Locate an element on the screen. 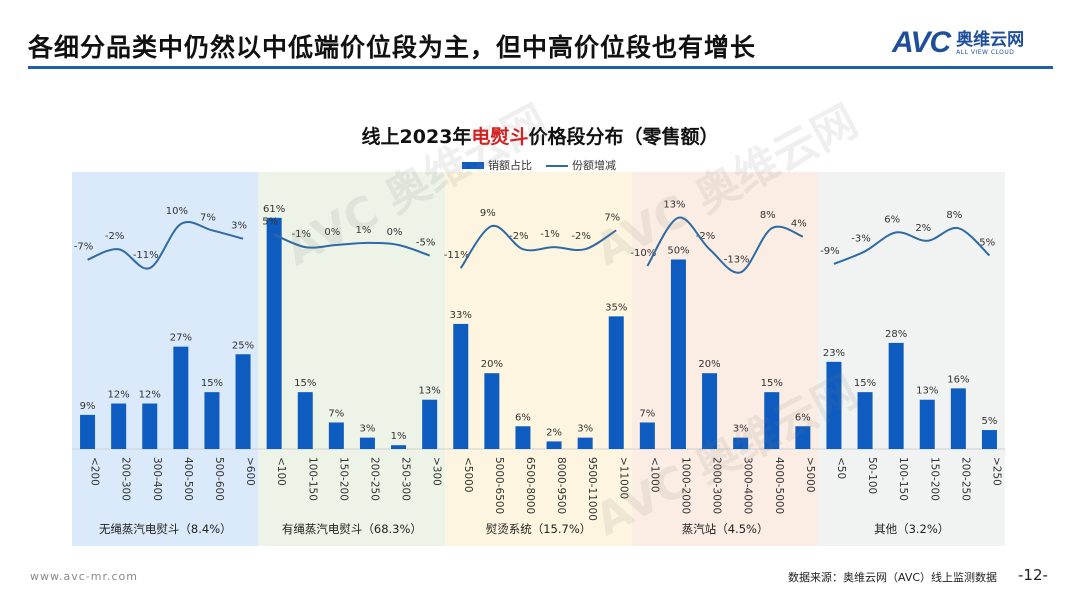  x-tick-label: 3000-4000 is located at coordinates (748, 485).